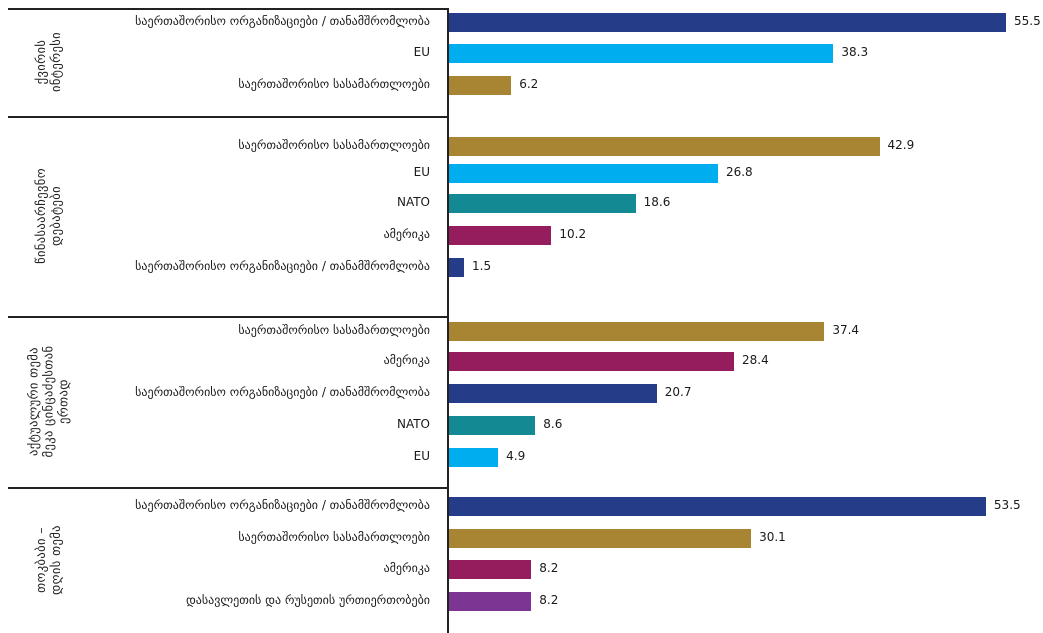 This screenshot has height=633, width=1043. Describe the element at coordinates (33, 401) in the screenshot. I see `group-title-line: აქტუალური თემა` at that location.